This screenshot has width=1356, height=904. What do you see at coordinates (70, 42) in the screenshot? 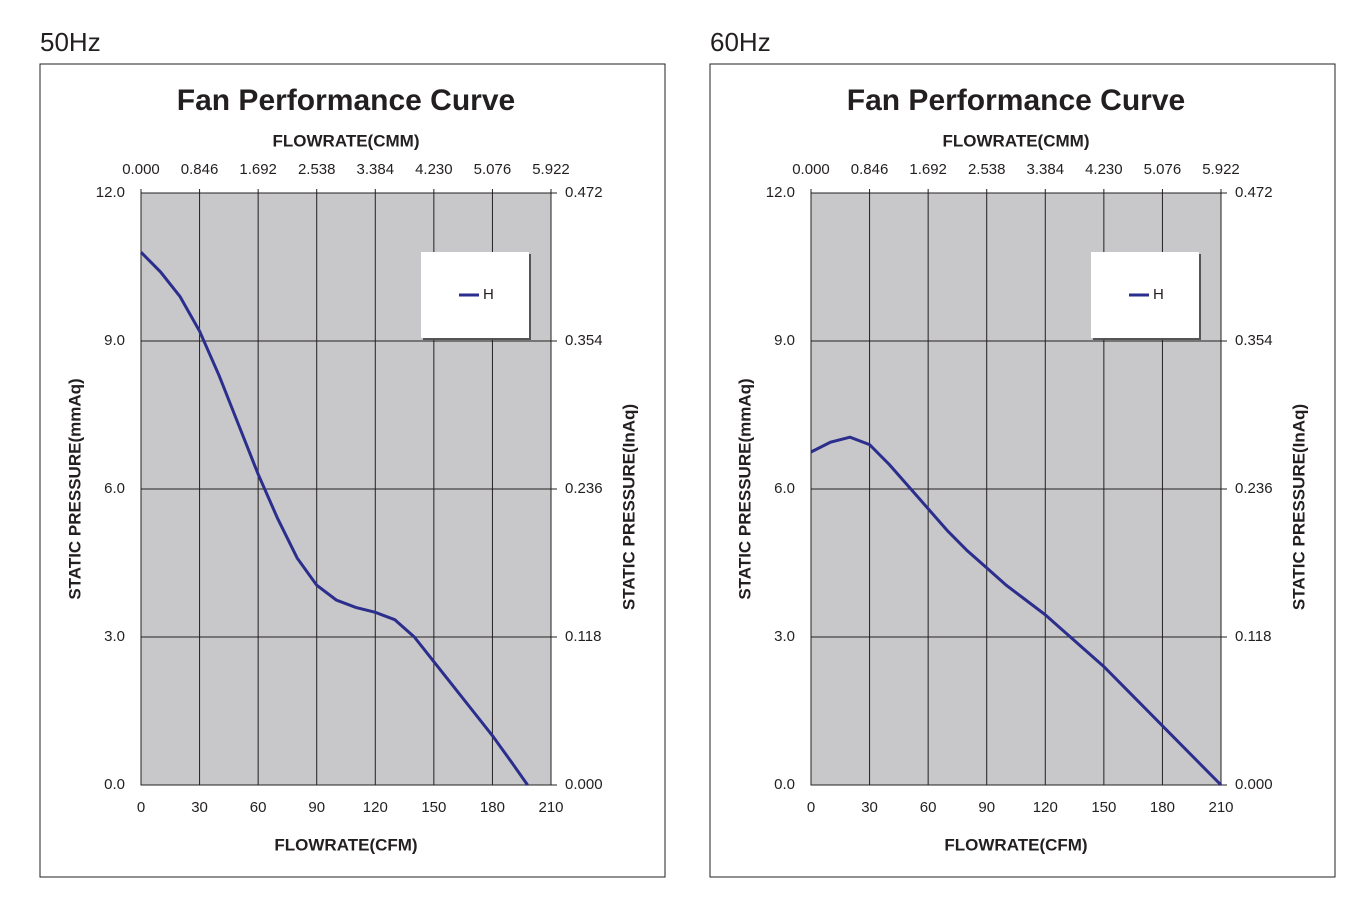
I see `panel-label: 50Hz` at bounding box center [70, 42].